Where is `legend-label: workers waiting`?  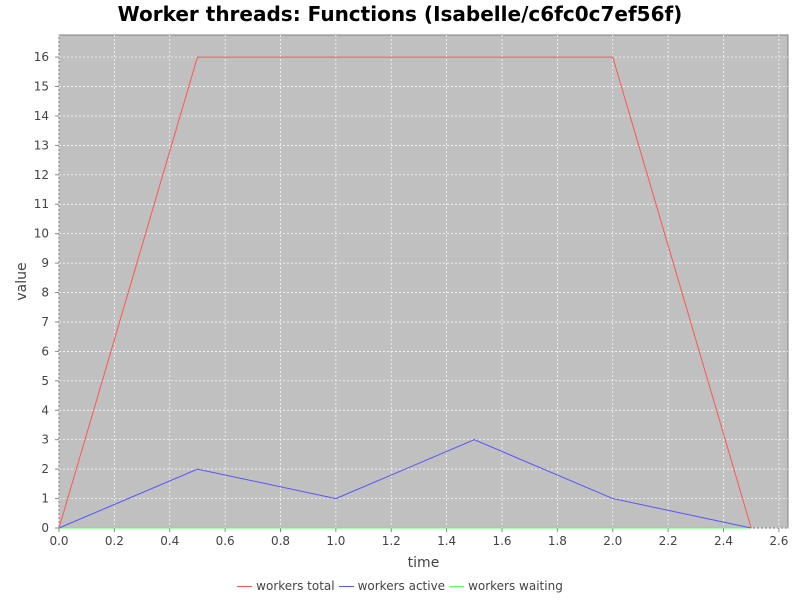 legend-label: workers waiting is located at coordinates (515, 586).